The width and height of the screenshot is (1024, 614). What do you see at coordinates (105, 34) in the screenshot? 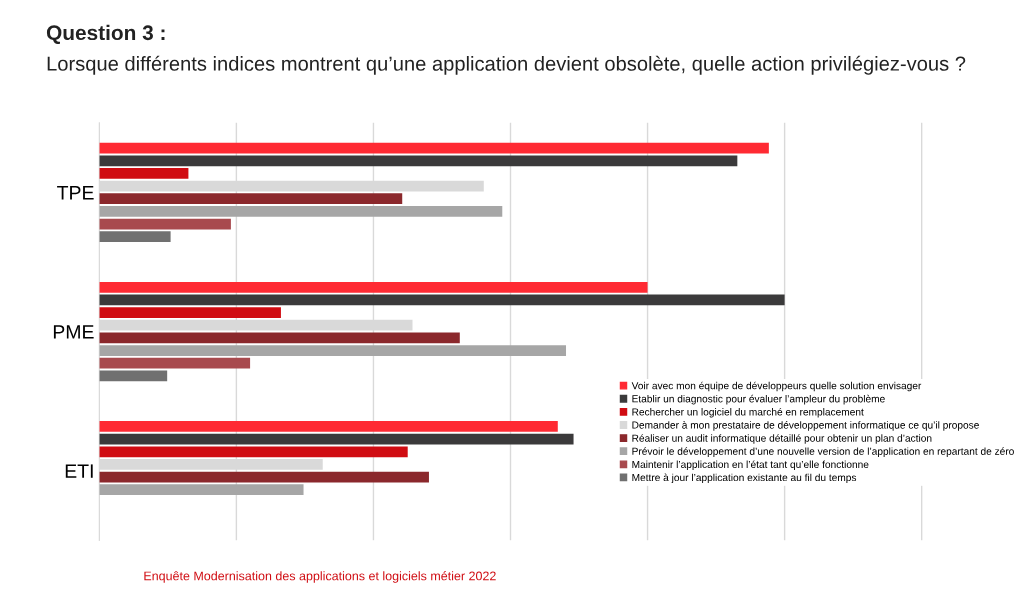
I see `chart-title: Question 3 :` at bounding box center [105, 34].